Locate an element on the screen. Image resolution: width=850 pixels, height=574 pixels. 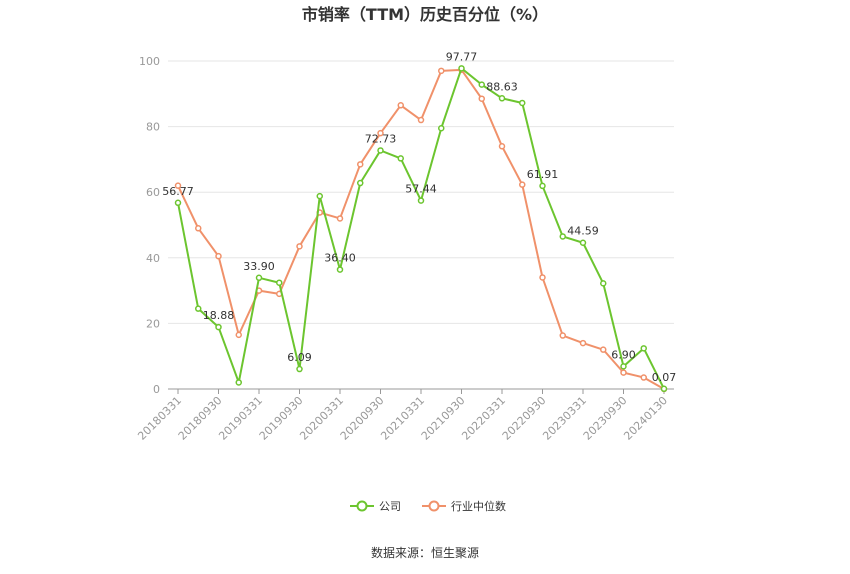
data-source: 数据来源：恒生聚源 is located at coordinates (425, 552).